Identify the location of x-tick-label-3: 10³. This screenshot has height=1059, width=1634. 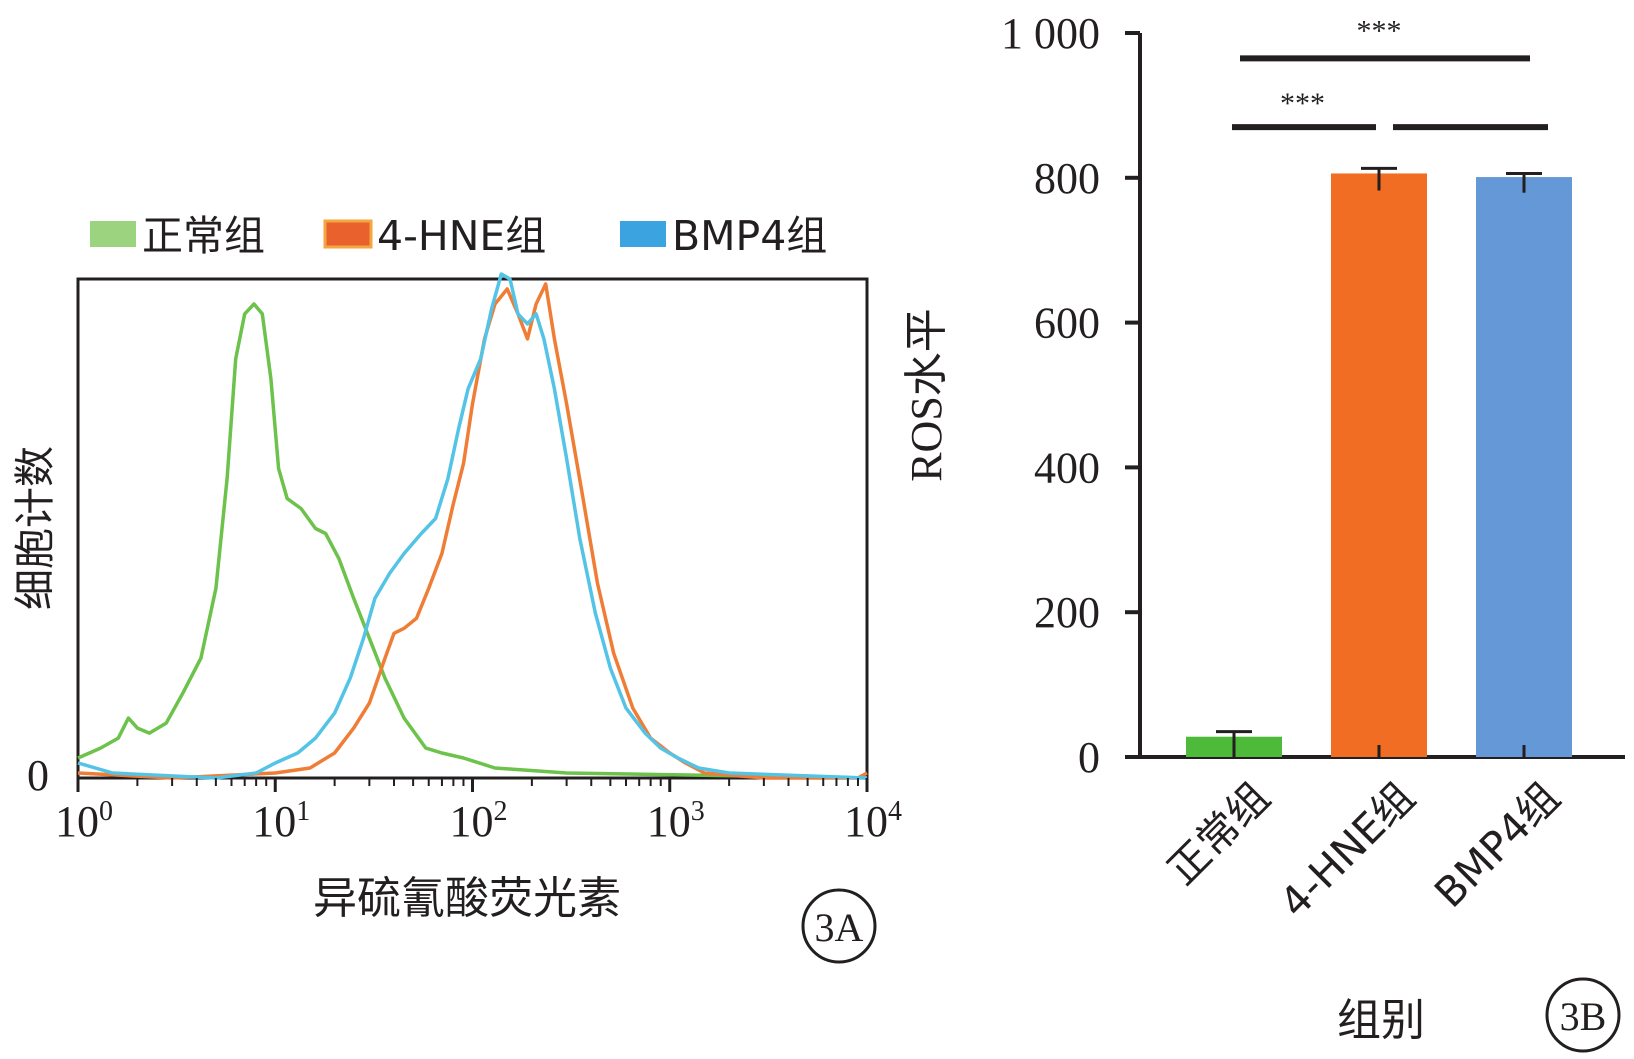
(676, 821).